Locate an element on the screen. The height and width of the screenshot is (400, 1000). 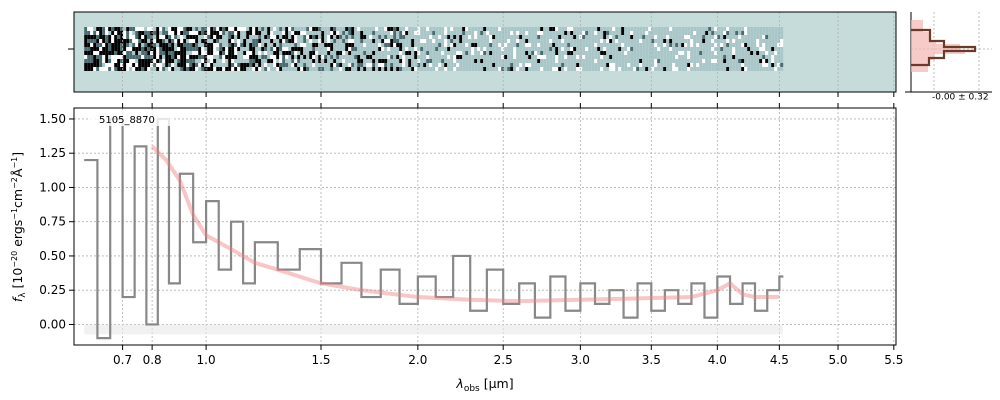
y-axis-label: fλ [10−20 ergs−1cm−2Å−1] is located at coordinates (19, 227).